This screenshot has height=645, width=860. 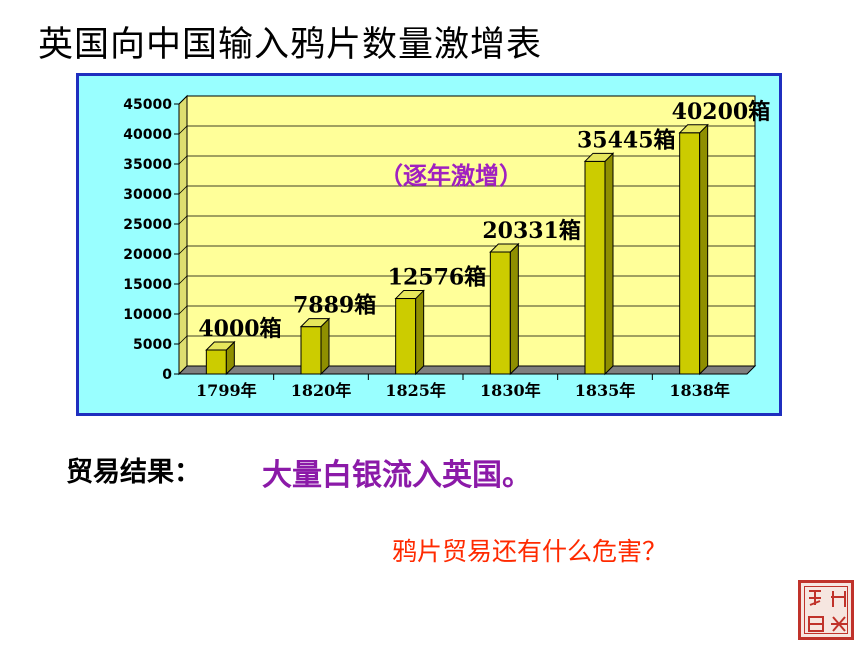 What do you see at coordinates (467, 370) in the screenshot?
I see `plot-floor` at bounding box center [467, 370].